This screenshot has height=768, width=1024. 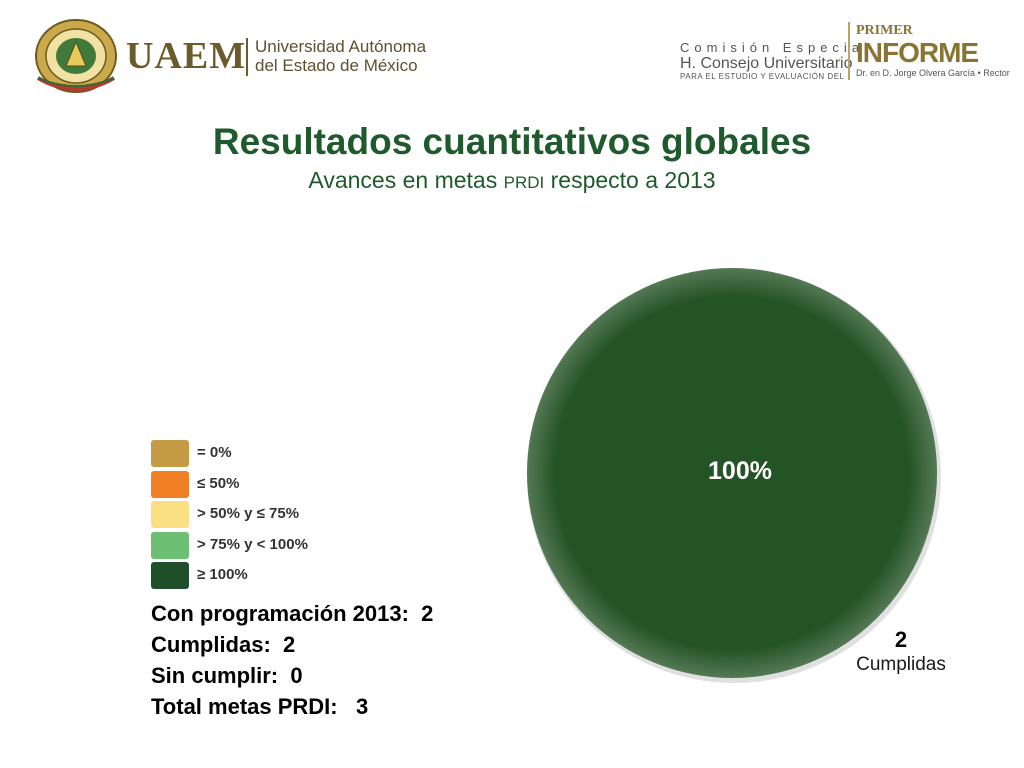 What do you see at coordinates (512, 141) in the screenshot?
I see `chart-title: Resultados cuantitativos globales` at bounding box center [512, 141].